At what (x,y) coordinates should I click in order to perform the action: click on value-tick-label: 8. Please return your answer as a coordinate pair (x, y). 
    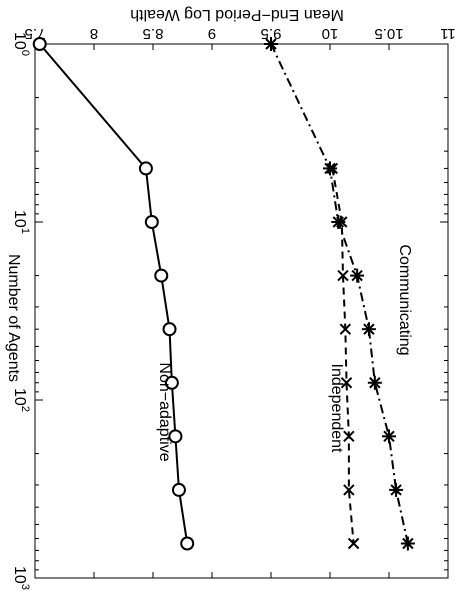
    Looking at the image, I should click on (94, 33).